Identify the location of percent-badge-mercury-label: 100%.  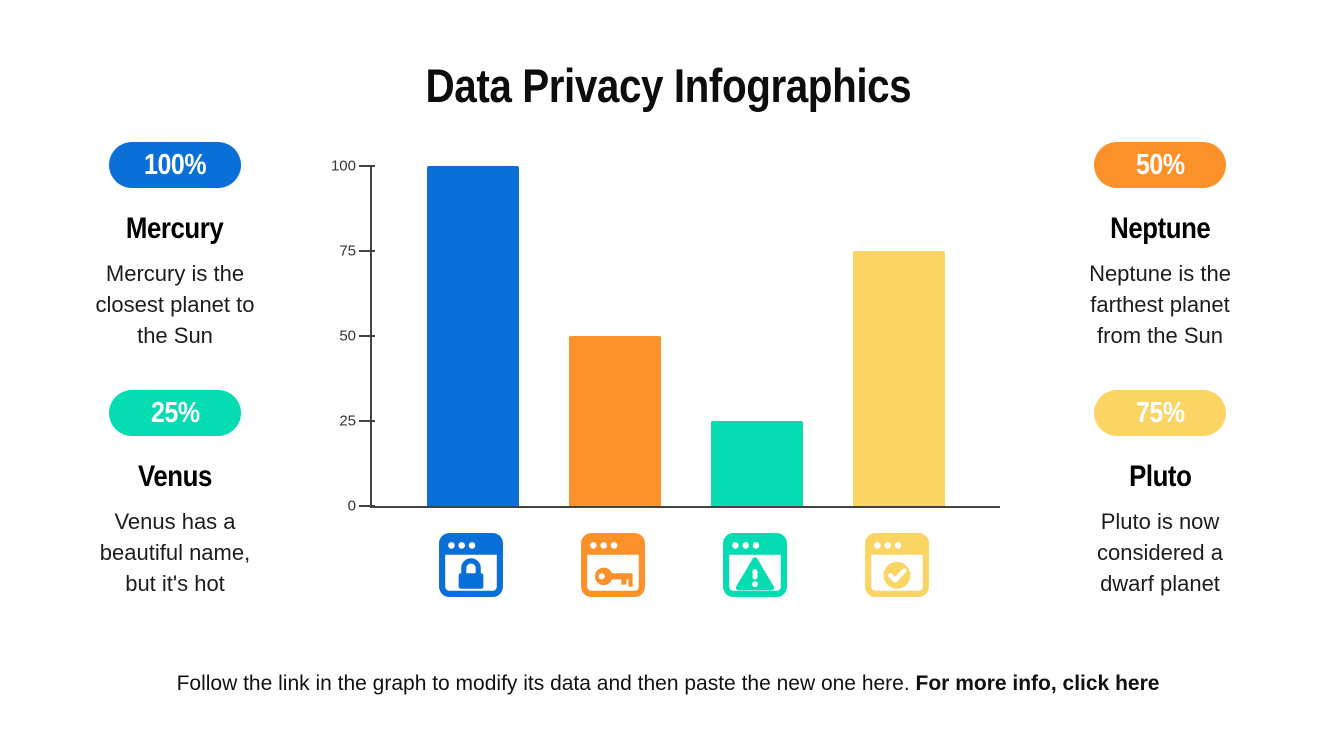
(175, 165).